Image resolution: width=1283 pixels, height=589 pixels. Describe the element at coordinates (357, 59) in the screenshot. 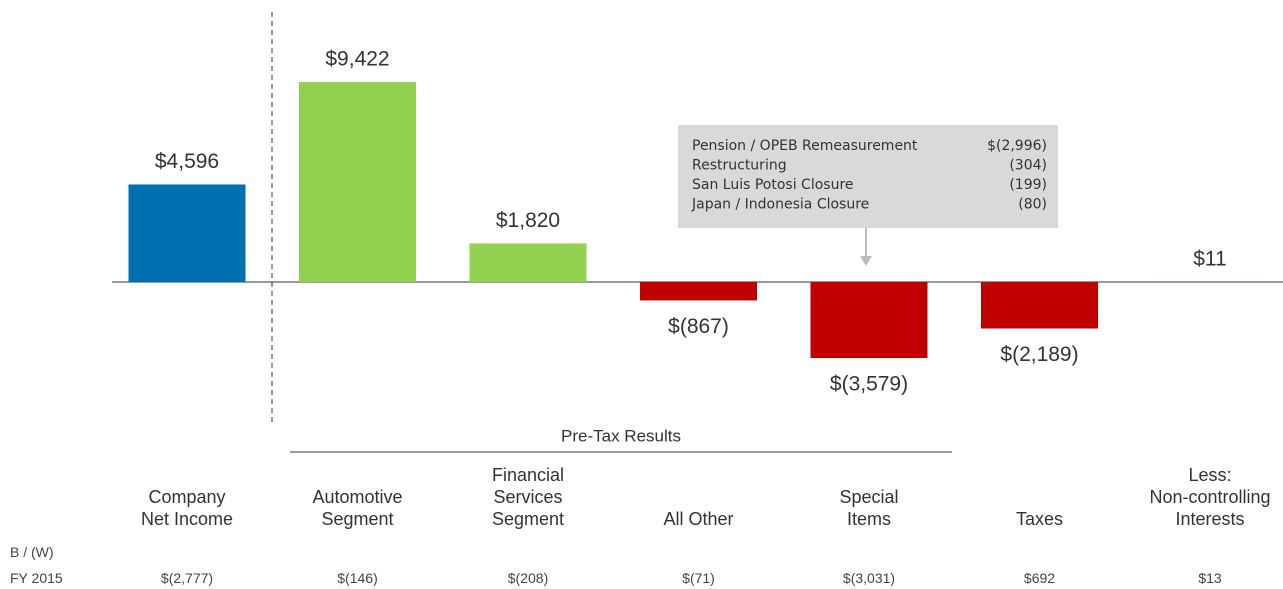

I see `value-label: $9,422` at that location.